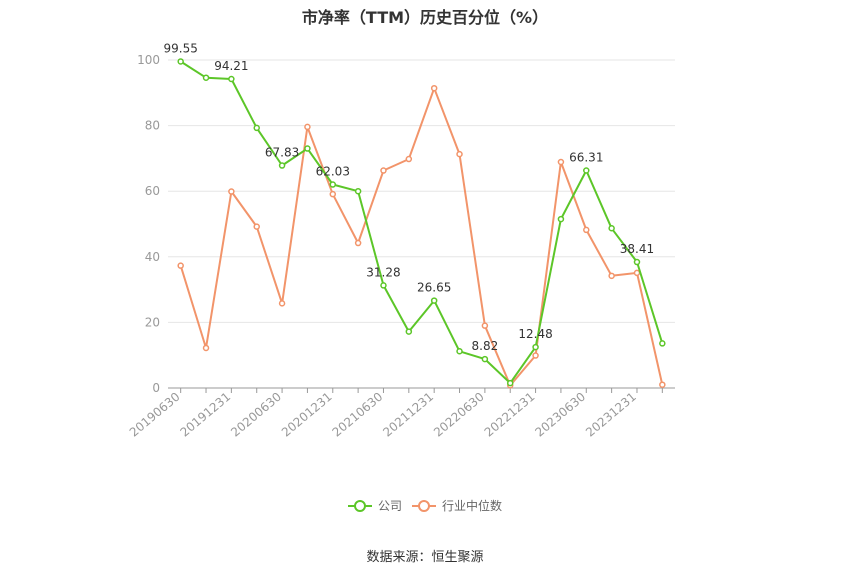  Describe the element at coordinates (535, 334) in the screenshot. I see `data-label: 12.48` at that location.